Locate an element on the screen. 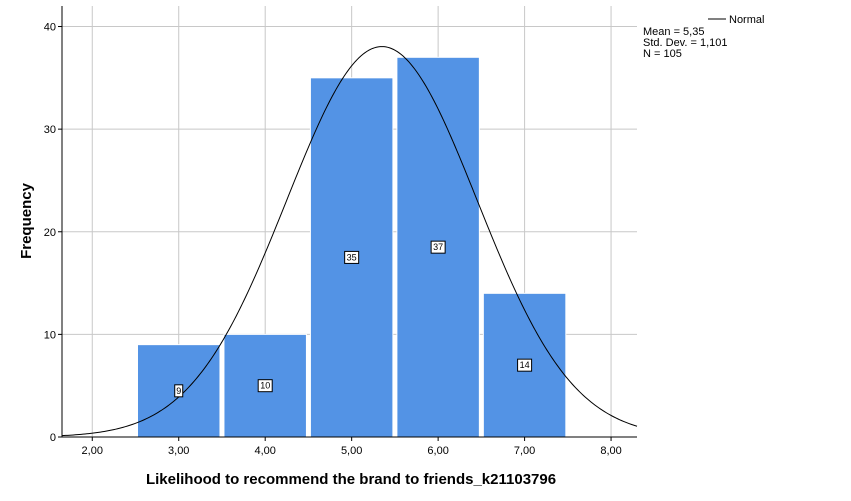 This screenshot has height=501, width=851. data-label-text-9: 9 is located at coordinates (178, 391).